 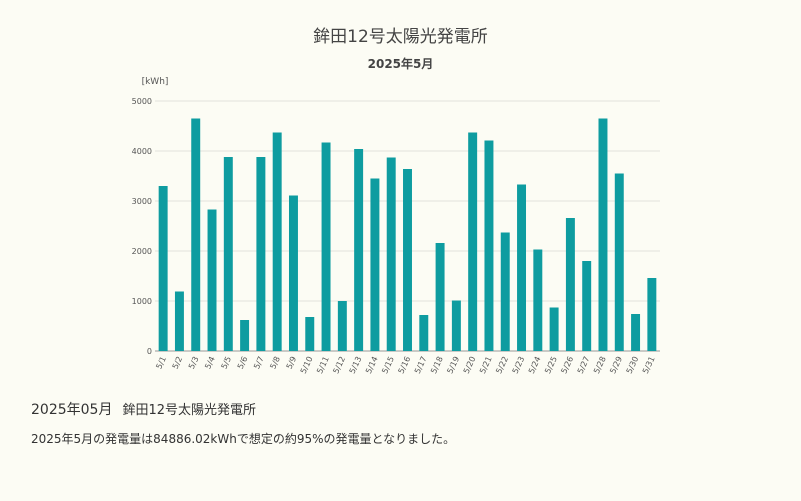 I want to click on x-tick-label: 5/14, so click(x=372, y=365).